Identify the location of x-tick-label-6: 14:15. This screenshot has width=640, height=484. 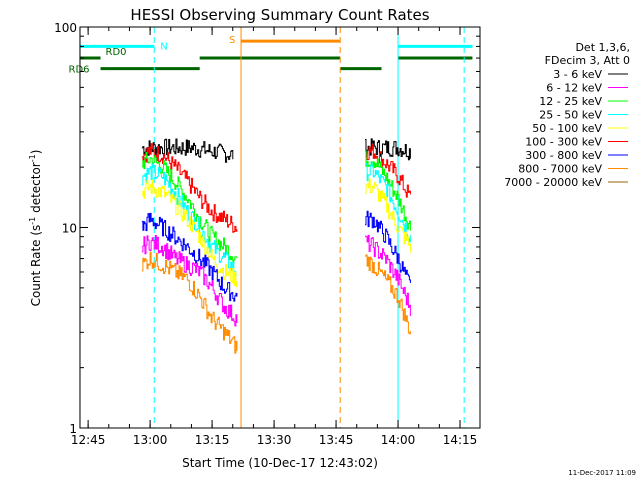
(460, 440).